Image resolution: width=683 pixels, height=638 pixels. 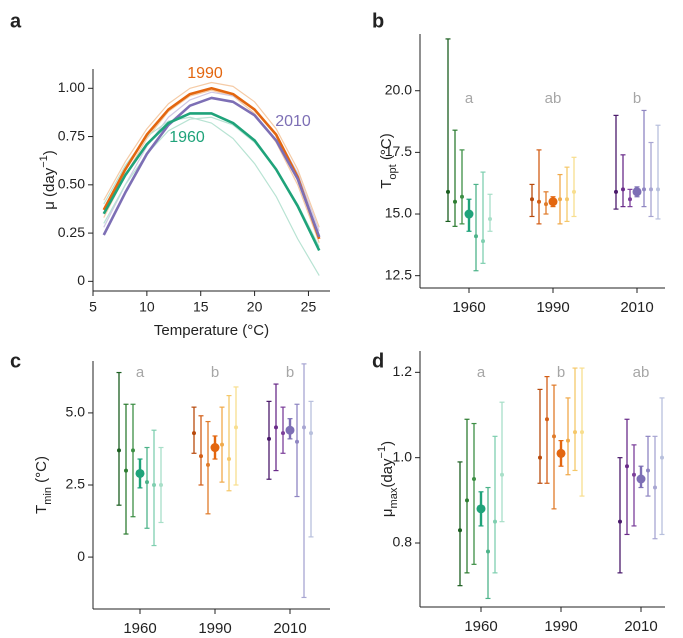 What do you see at coordinates (403, 542) in the screenshot?
I see `y-tick-label: 0.8` at bounding box center [403, 542].